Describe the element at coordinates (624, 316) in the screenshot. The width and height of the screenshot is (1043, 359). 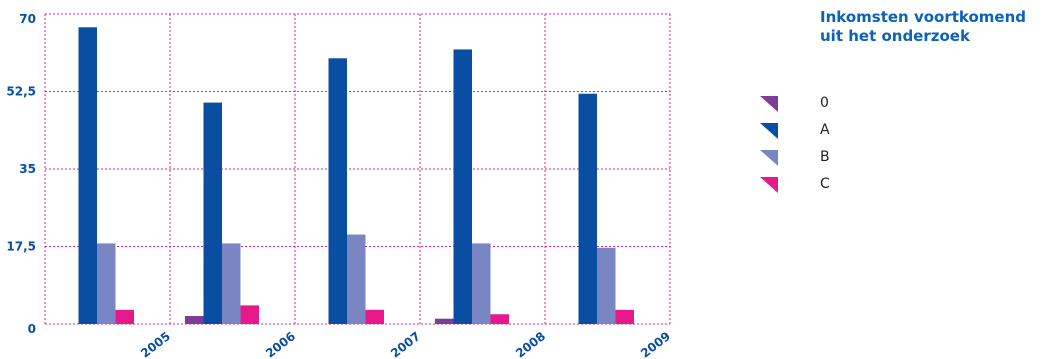
I see `bar-2009-series-C` at that location.